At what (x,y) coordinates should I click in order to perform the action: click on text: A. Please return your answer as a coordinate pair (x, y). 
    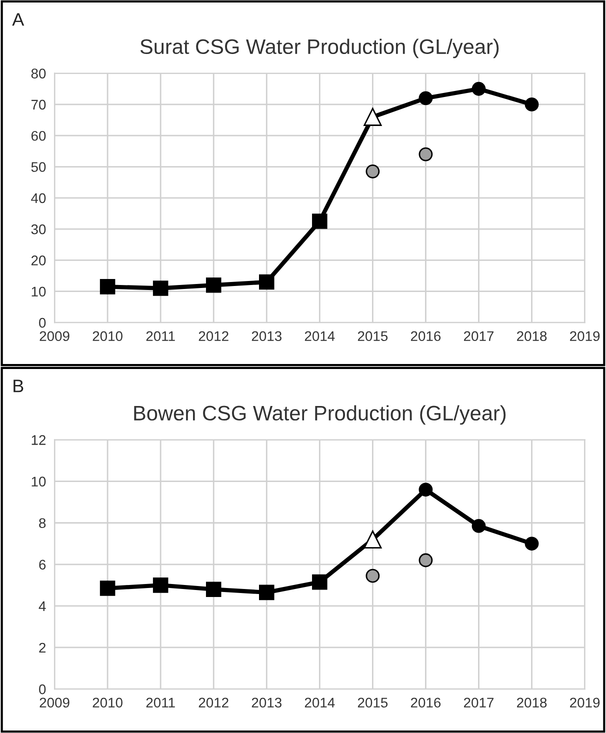
    Looking at the image, I should click on (18, 19).